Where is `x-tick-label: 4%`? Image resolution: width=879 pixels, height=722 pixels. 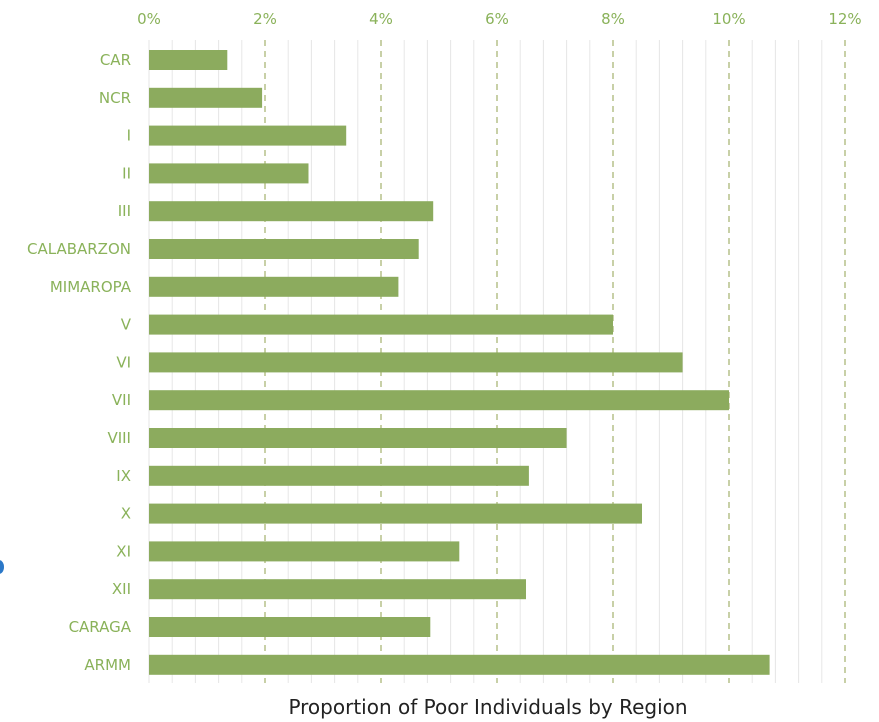
x-tick-label: 4% is located at coordinates (381, 19).